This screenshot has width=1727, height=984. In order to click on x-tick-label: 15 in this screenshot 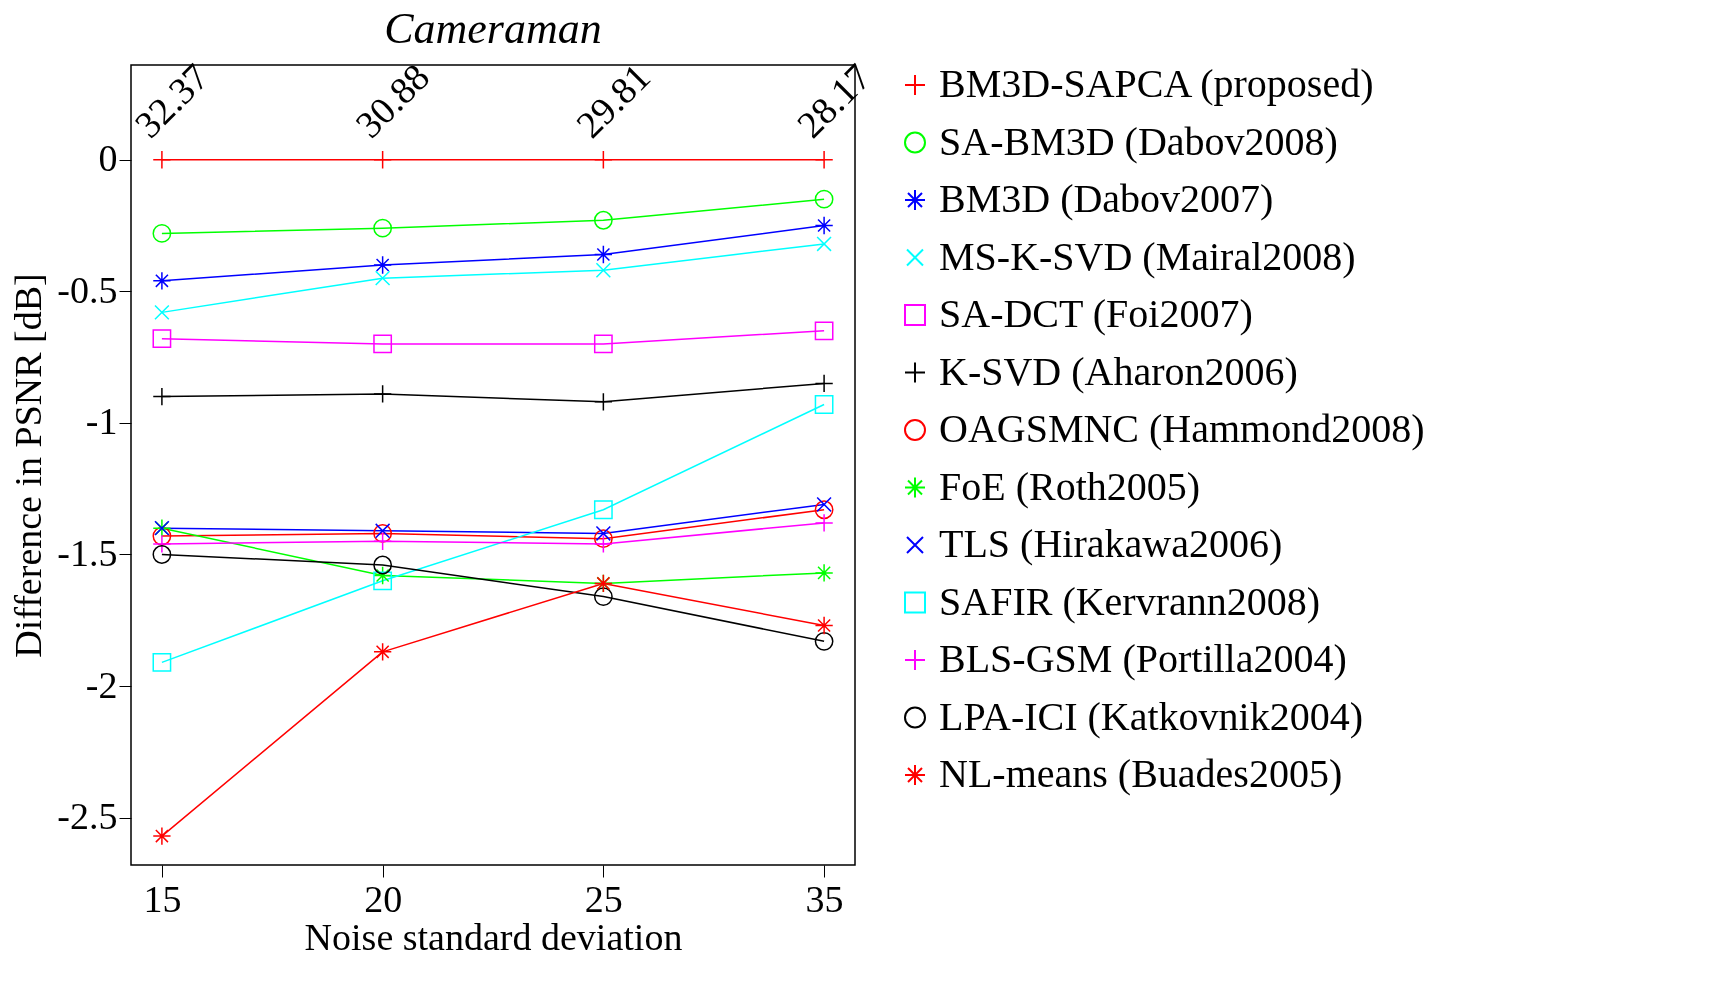, I will do `click(162, 898)`.